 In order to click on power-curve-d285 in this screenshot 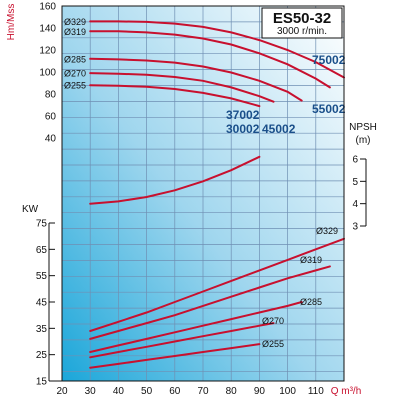, I will do `click(196, 327)`.